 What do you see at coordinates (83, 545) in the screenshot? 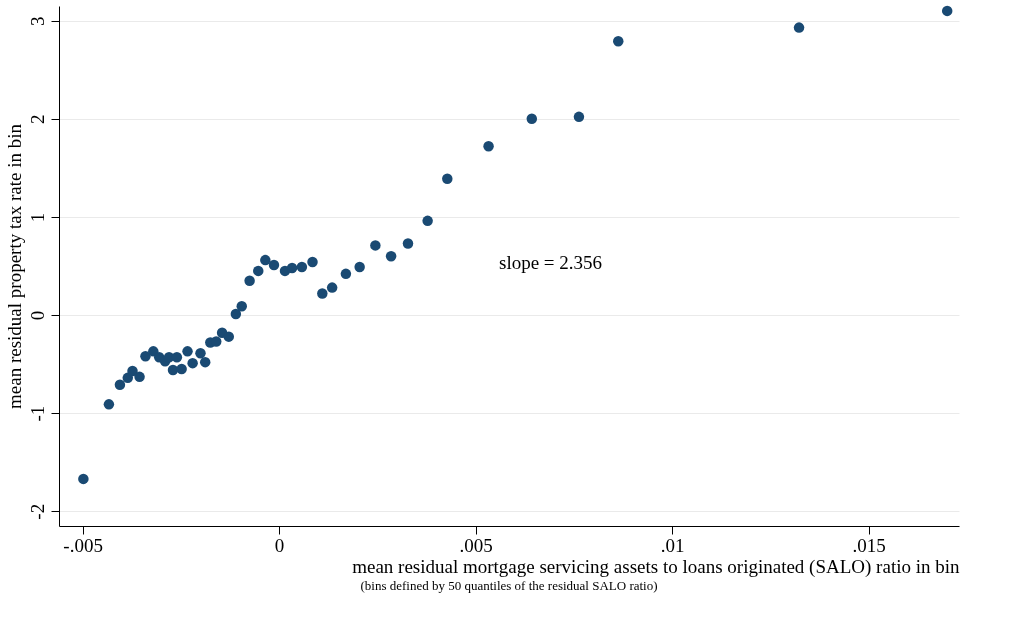
I see `x-tick-label: -.005` at bounding box center [83, 545].